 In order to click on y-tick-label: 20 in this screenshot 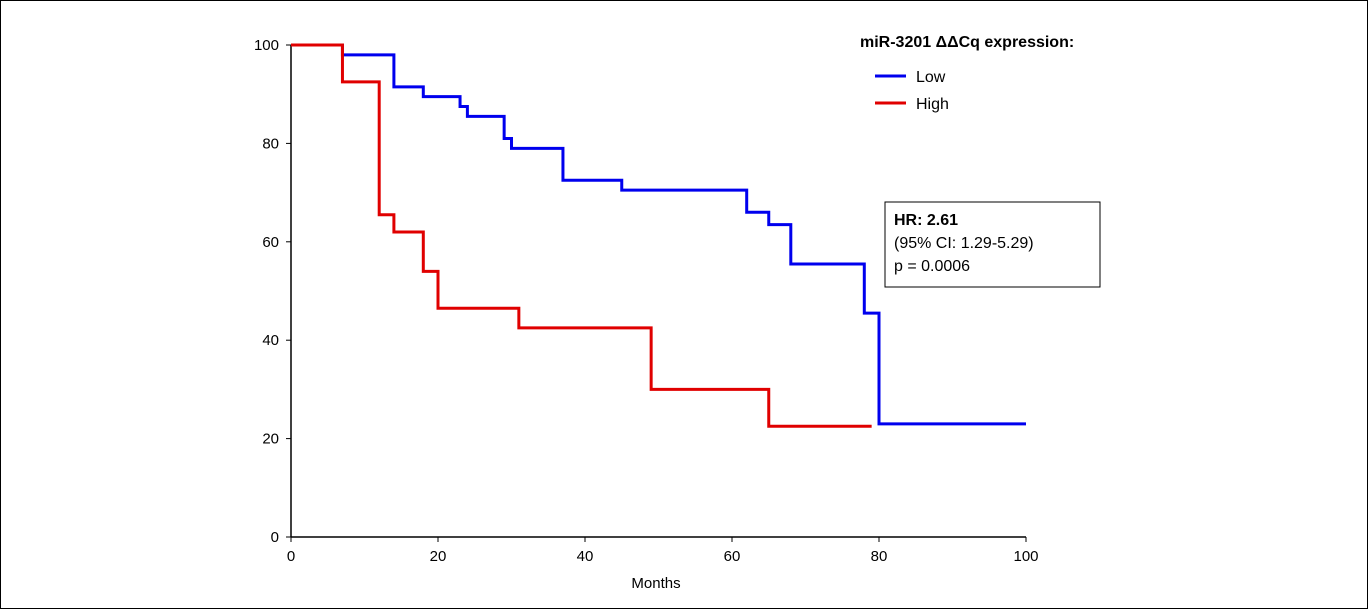, I will do `click(270, 439)`.